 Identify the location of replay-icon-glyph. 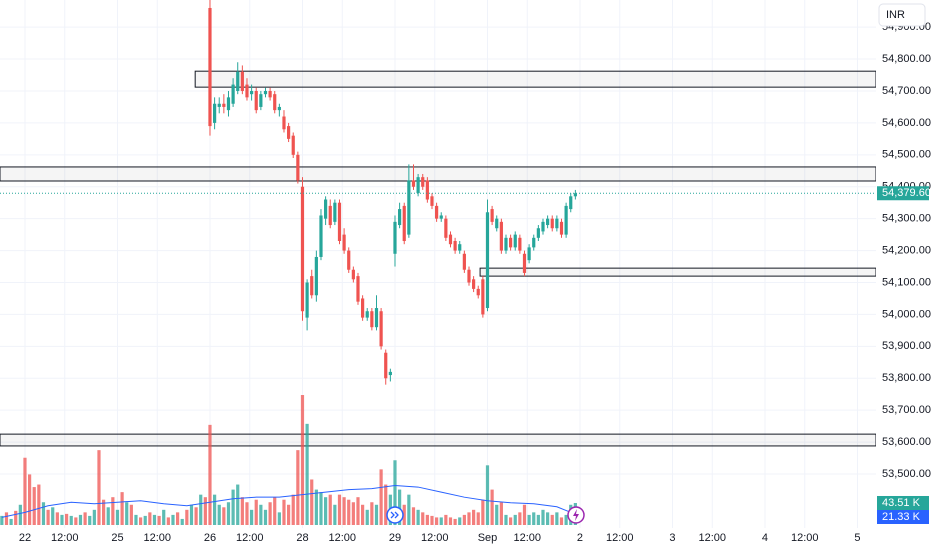
(394, 515).